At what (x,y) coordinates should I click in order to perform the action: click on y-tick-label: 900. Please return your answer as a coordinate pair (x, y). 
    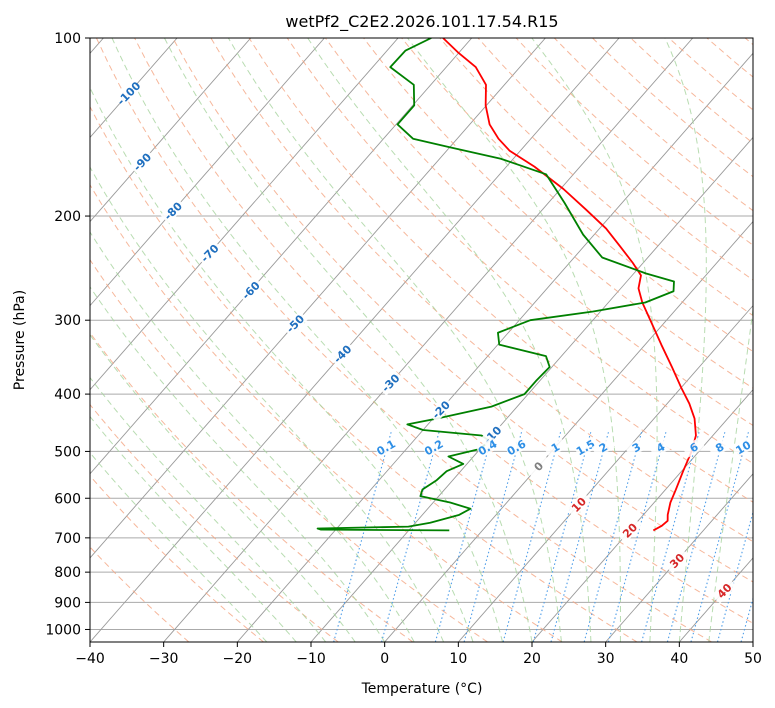
    Looking at the image, I should click on (67, 603).